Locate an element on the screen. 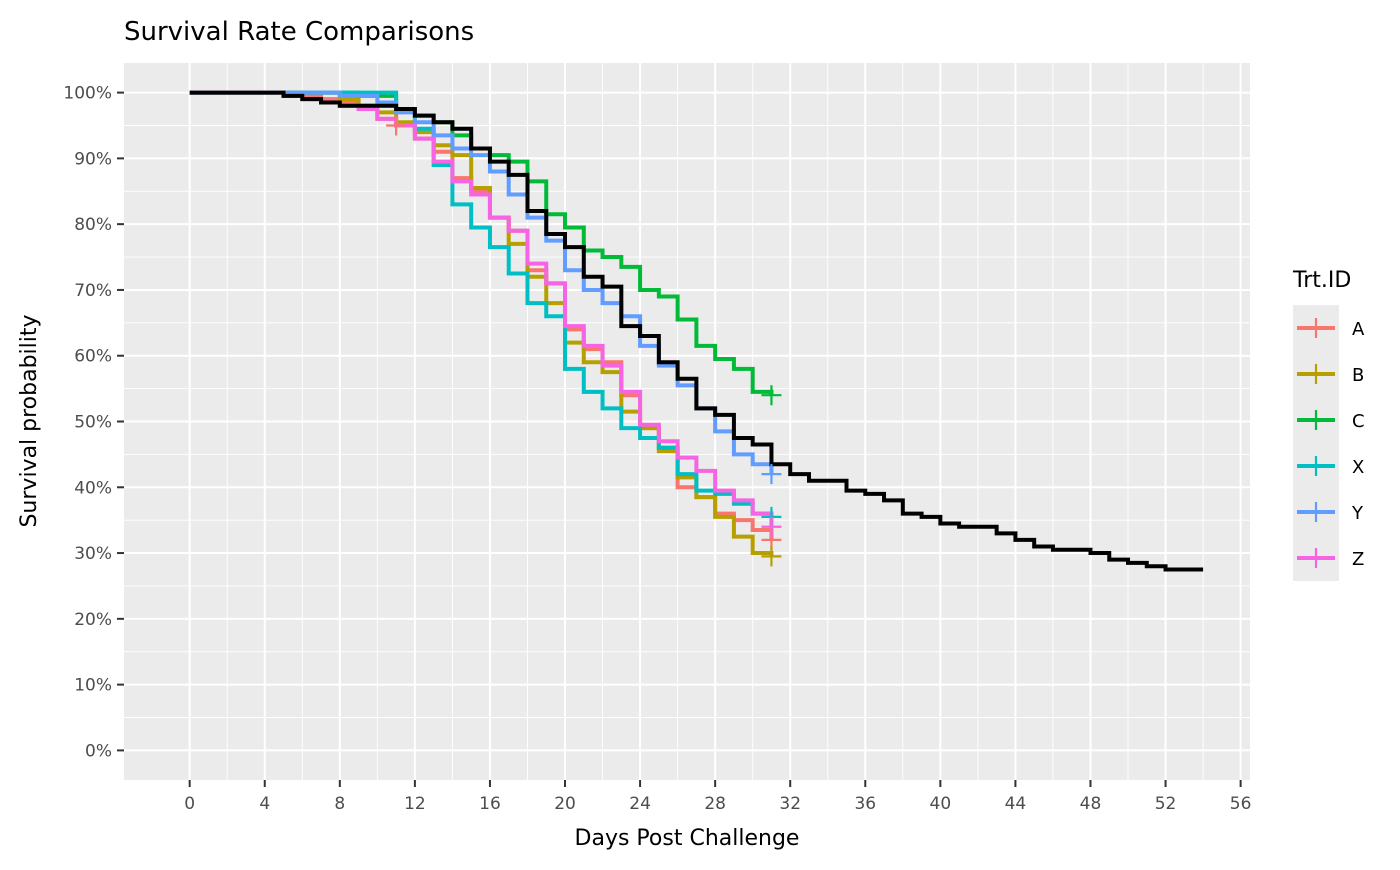 The height and width of the screenshot is (870, 1400). y-tick-label: 20% is located at coordinates (93, 620).